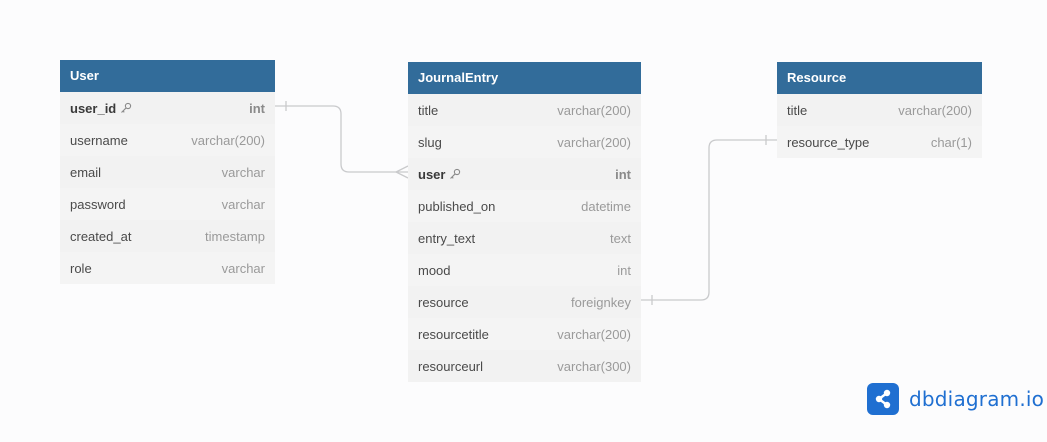 The height and width of the screenshot is (442, 1047). Describe the element at coordinates (524, 174) in the screenshot. I see `field-row-user: user int` at that location.